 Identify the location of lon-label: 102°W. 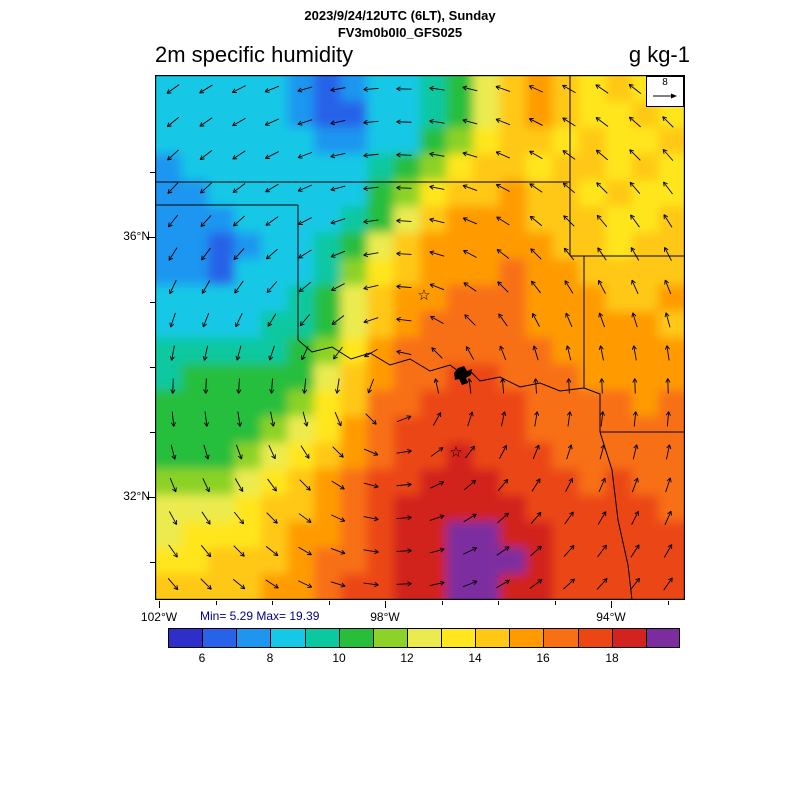
(159, 617).